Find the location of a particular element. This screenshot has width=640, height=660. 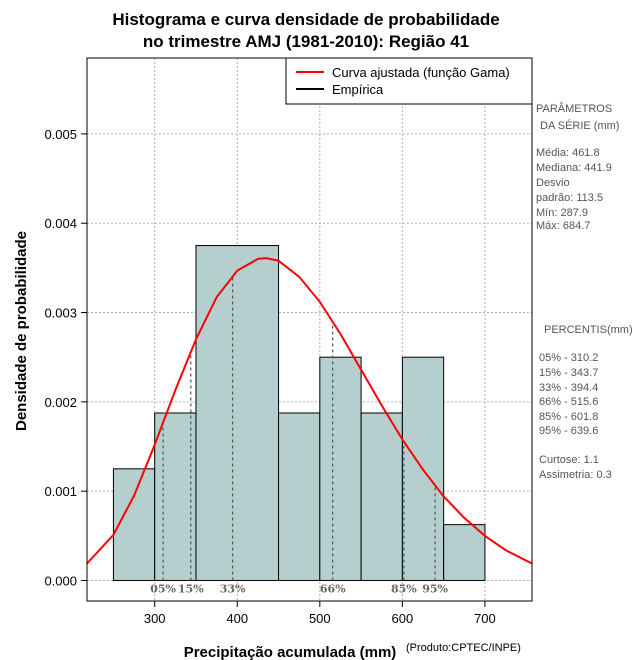

percentile-labels: 05% 15% 33% 66% 85% 95% is located at coordinates (299, 588).